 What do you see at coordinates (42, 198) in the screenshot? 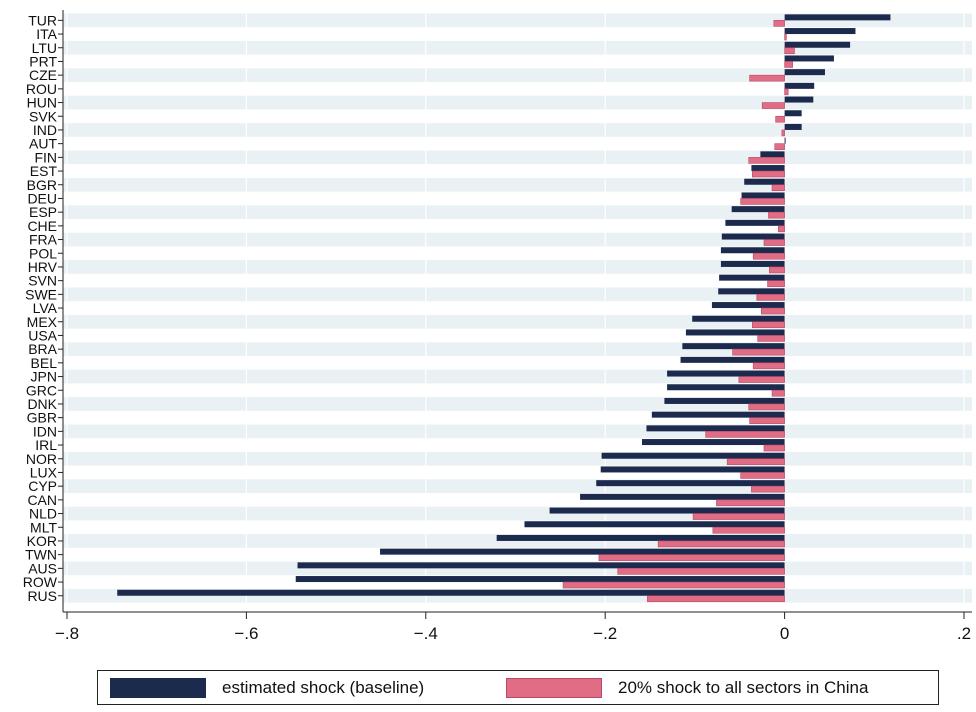
I see `y-tick-label: DEU` at bounding box center [42, 198].